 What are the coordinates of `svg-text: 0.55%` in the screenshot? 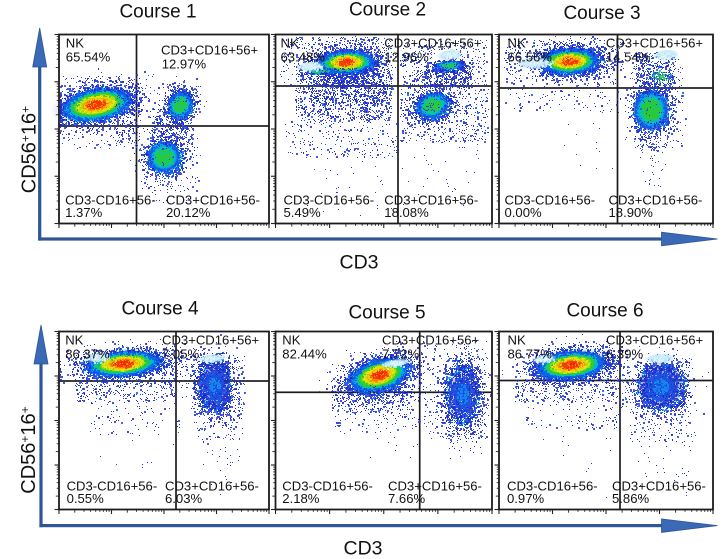 It's located at (85, 498).